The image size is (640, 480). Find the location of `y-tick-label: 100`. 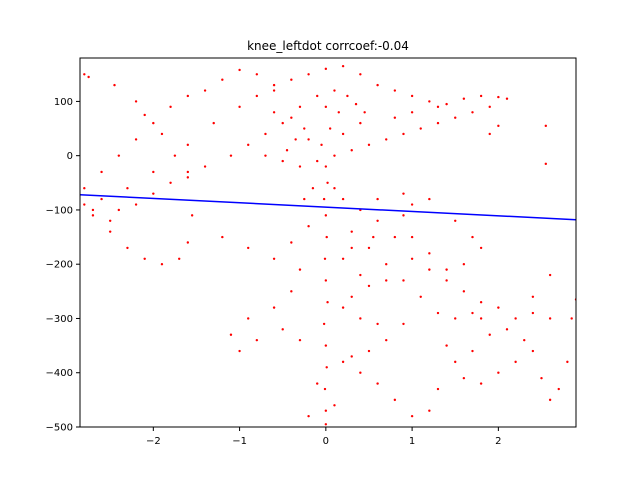

y-tick-label: 100 is located at coordinates (63, 102).